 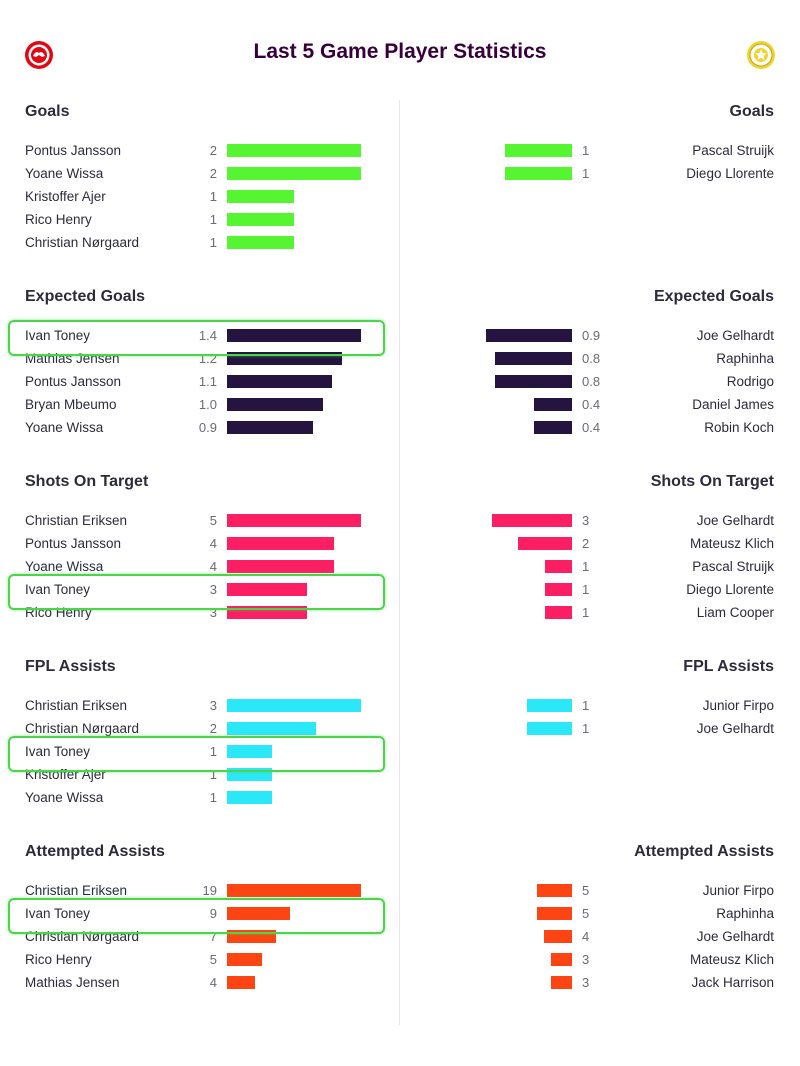 What do you see at coordinates (95, 851) in the screenshot?
I see `left-section-title: Attempted Assists` at bounding box center [95, 851].